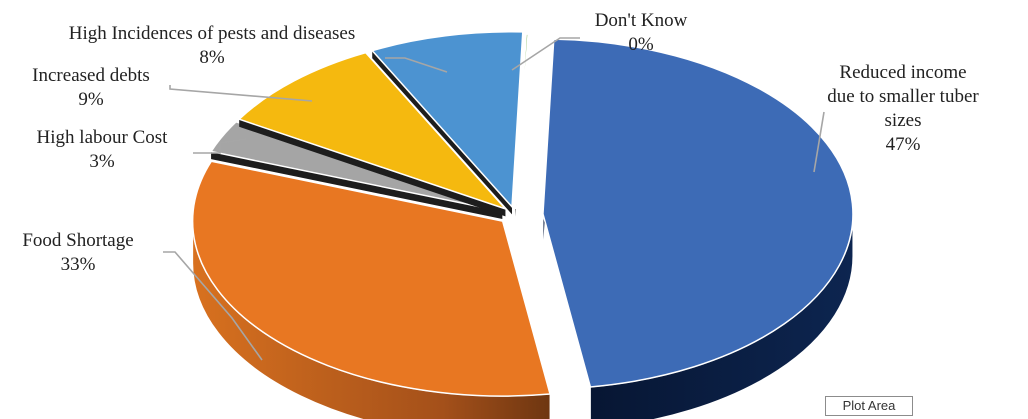 The width and height of the screenshot is (1028, 419). I want to click on leader-line-high-labour-cost, so click(220, 146).